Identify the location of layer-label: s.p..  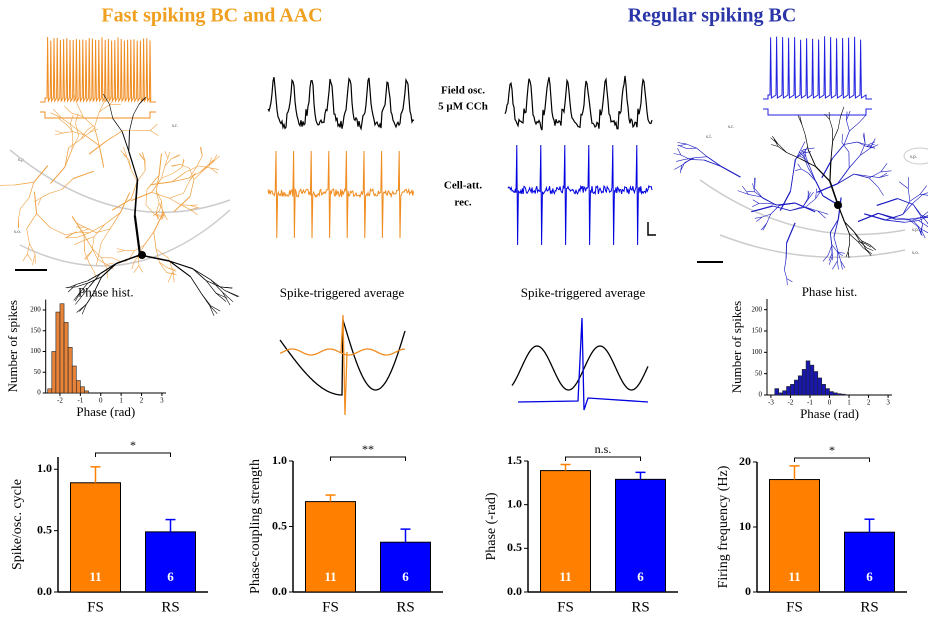
(915, 230).